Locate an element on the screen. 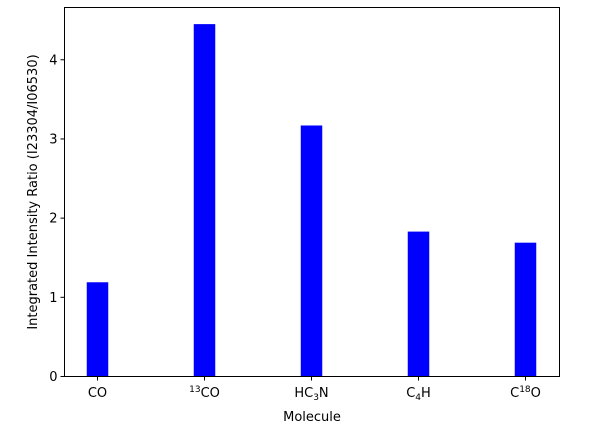 The image size is (599, 427). bar-c4h is located at coordinates (418, 304).